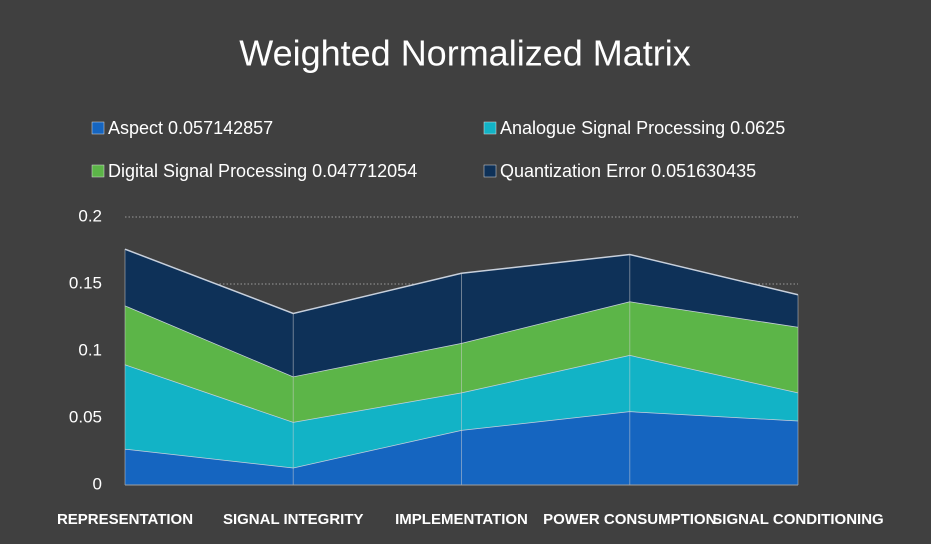 This screenshot has height=544, width=931. Describe the element at coordinates (85, 282) in the screenshot. I see `y-tick-label: 0.15` at that location.